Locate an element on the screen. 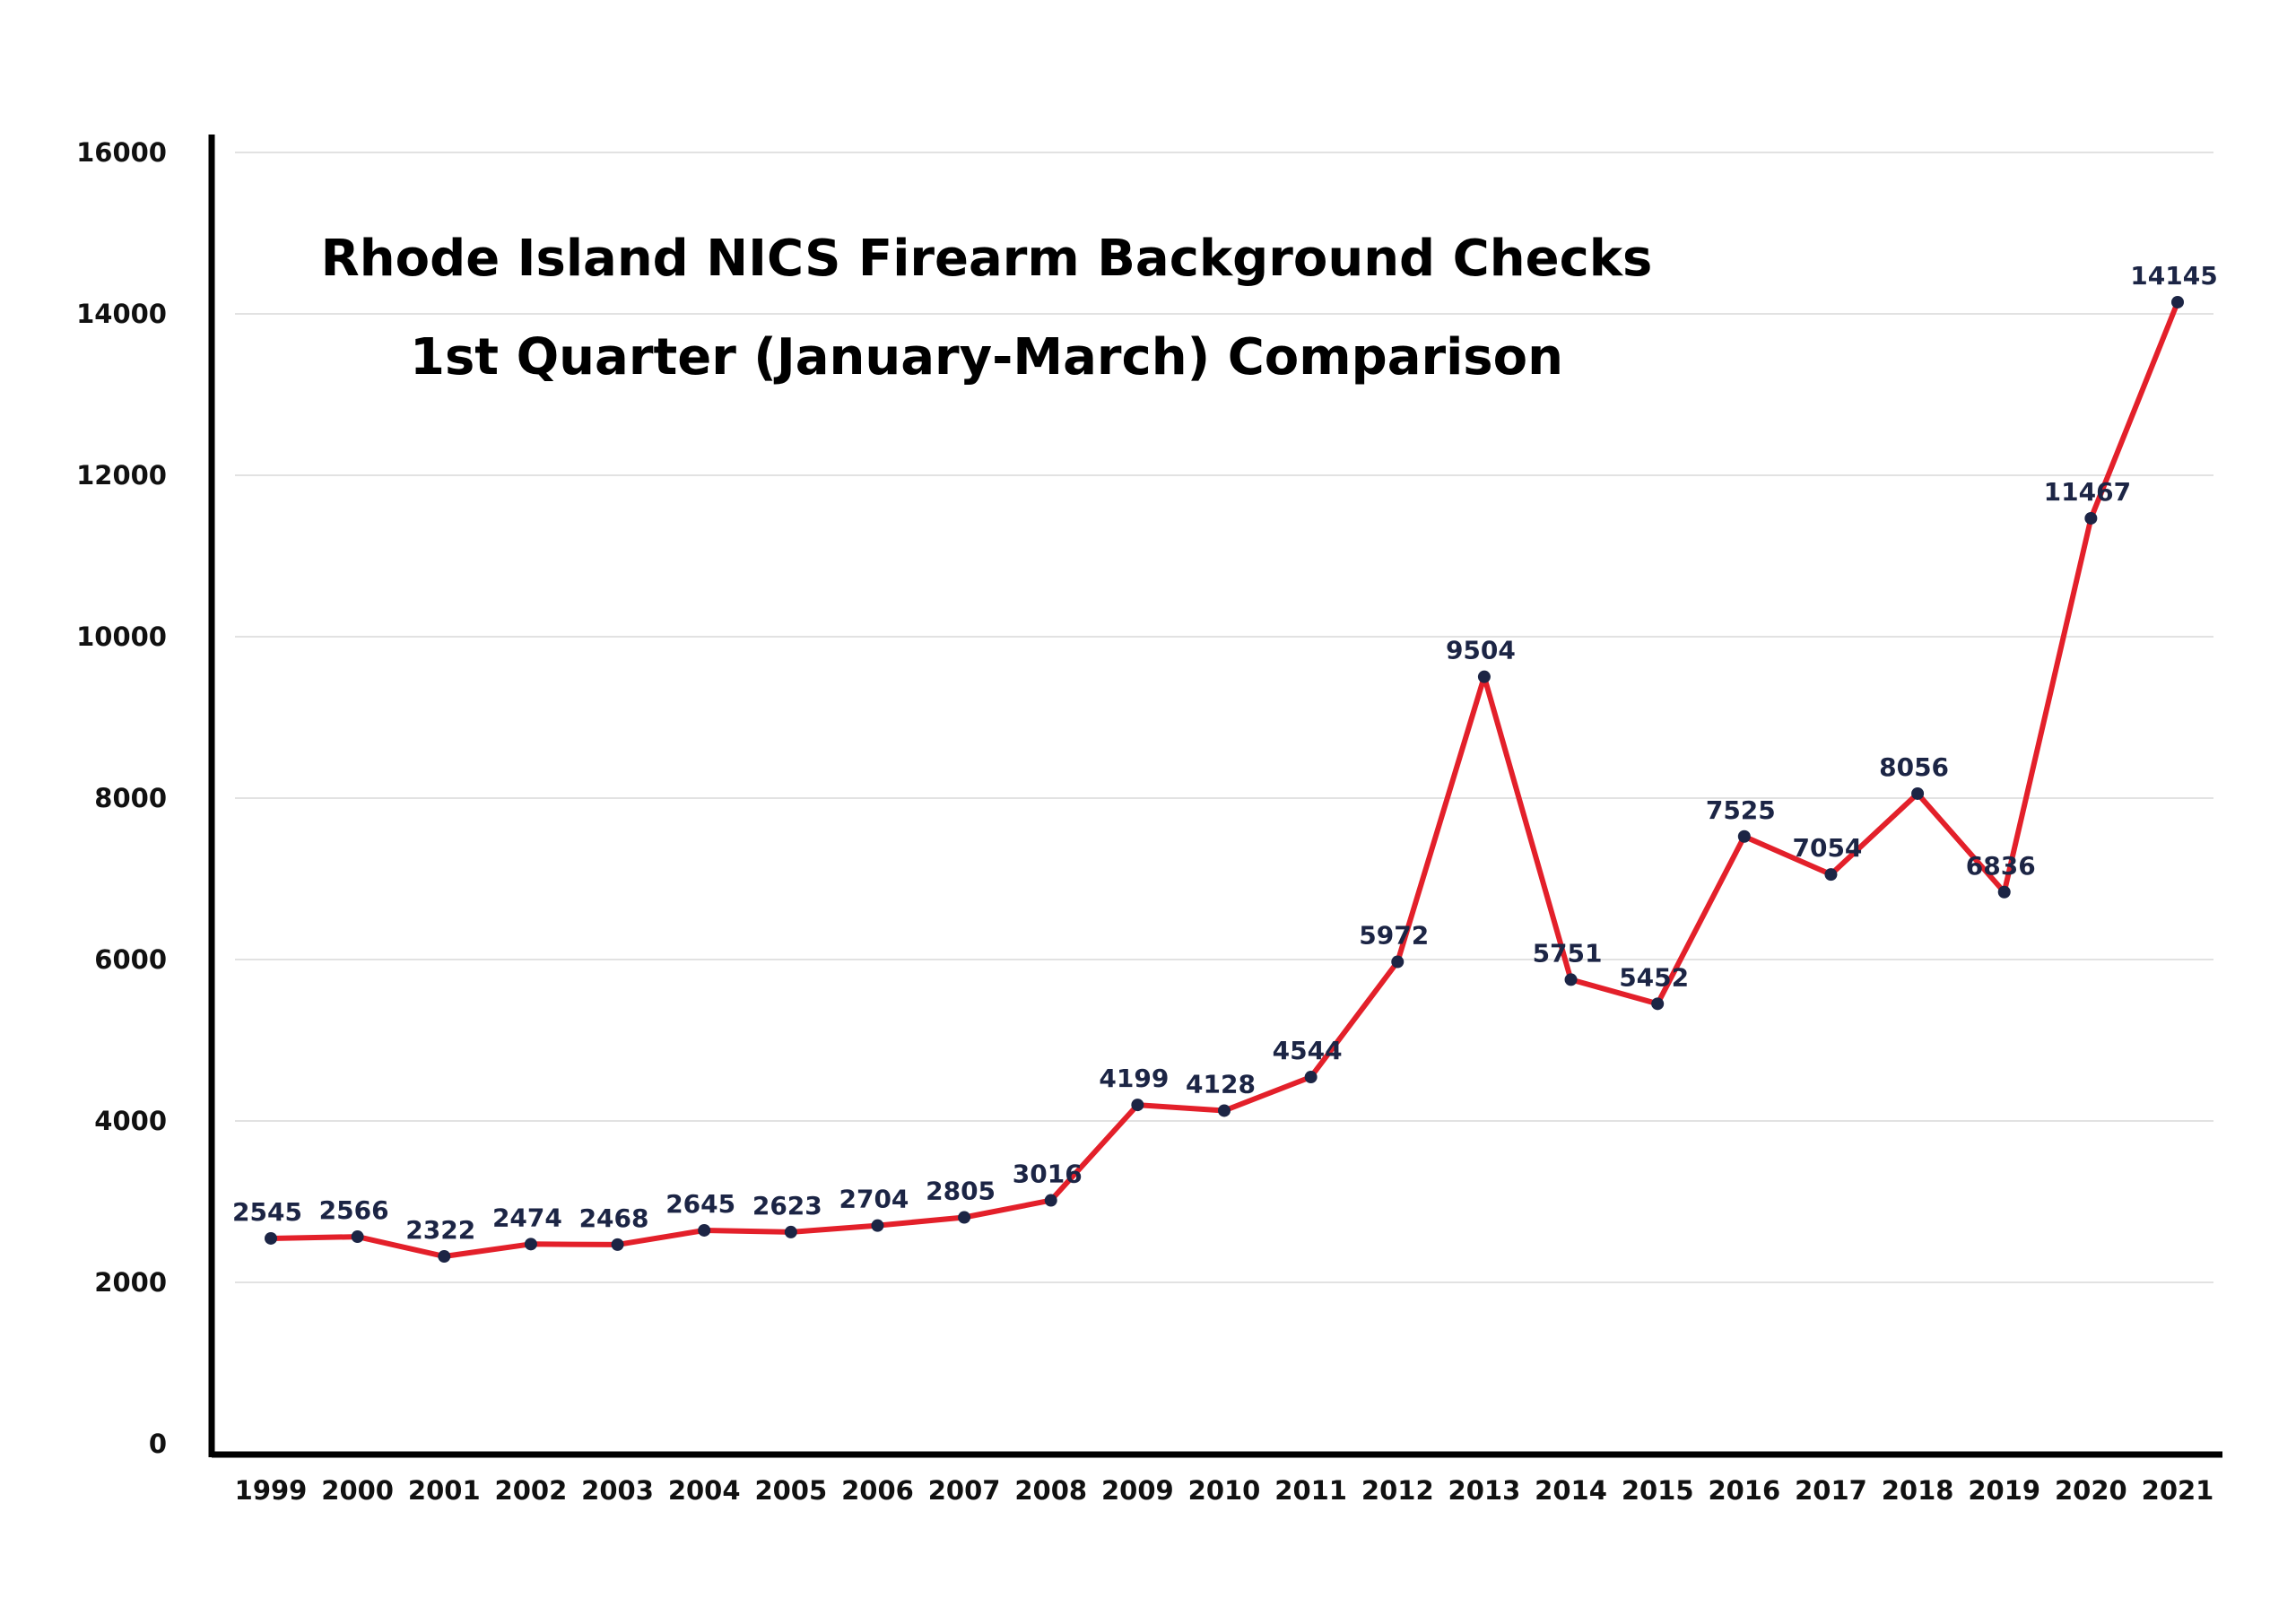 This screenshot has width=2296, height=1607. x-tick-label: 2019 is located at coordinates (2004, 1491).